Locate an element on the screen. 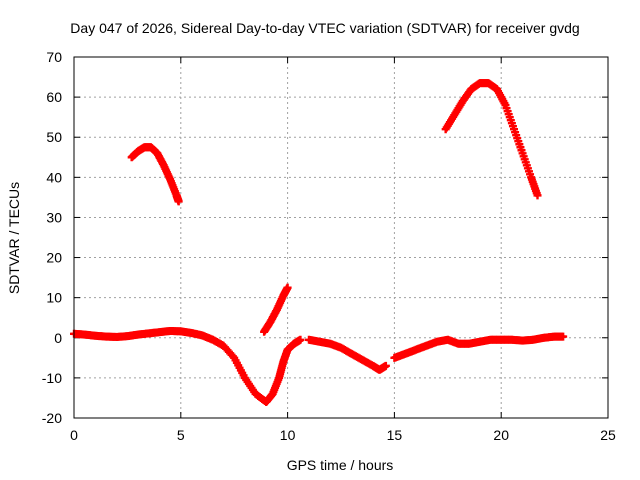 This screenshot has width=640, height=480. y-tick-label: -20 is located at coordinates (52, 418).